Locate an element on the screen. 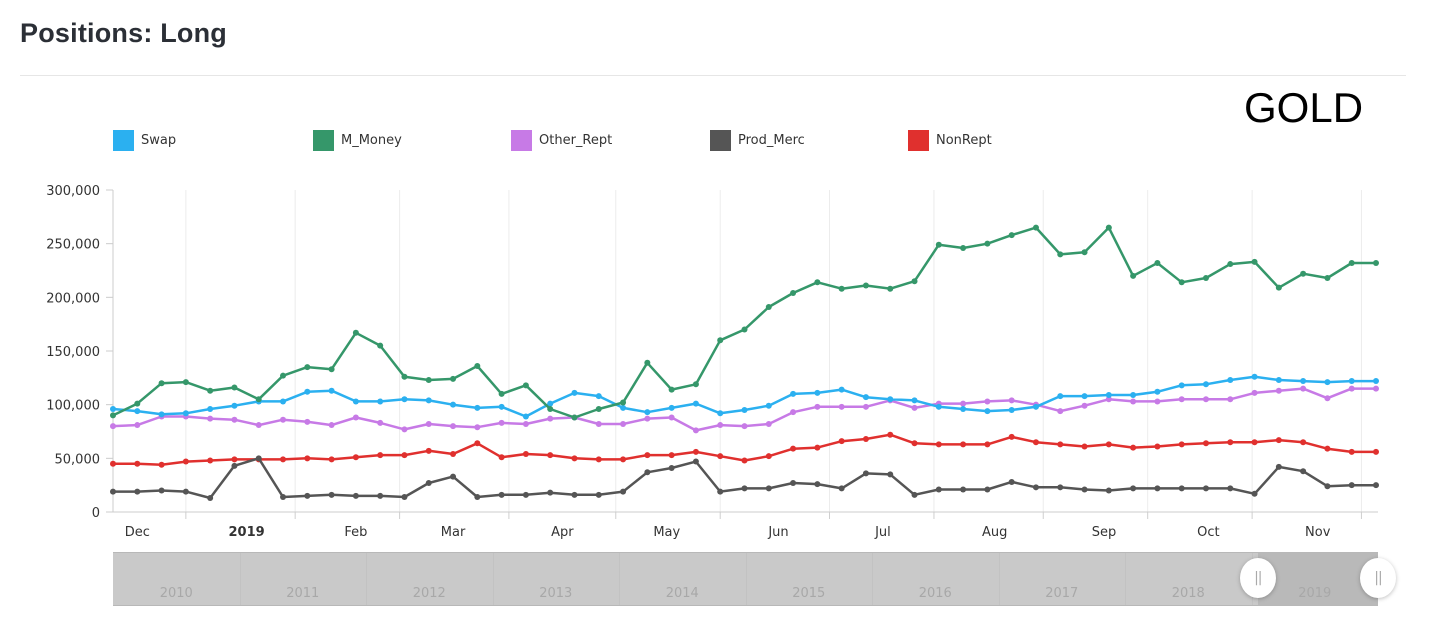 This screenshot has height=633, width=1432. x-tick-label: Jun is located at coordinates (777, 532).